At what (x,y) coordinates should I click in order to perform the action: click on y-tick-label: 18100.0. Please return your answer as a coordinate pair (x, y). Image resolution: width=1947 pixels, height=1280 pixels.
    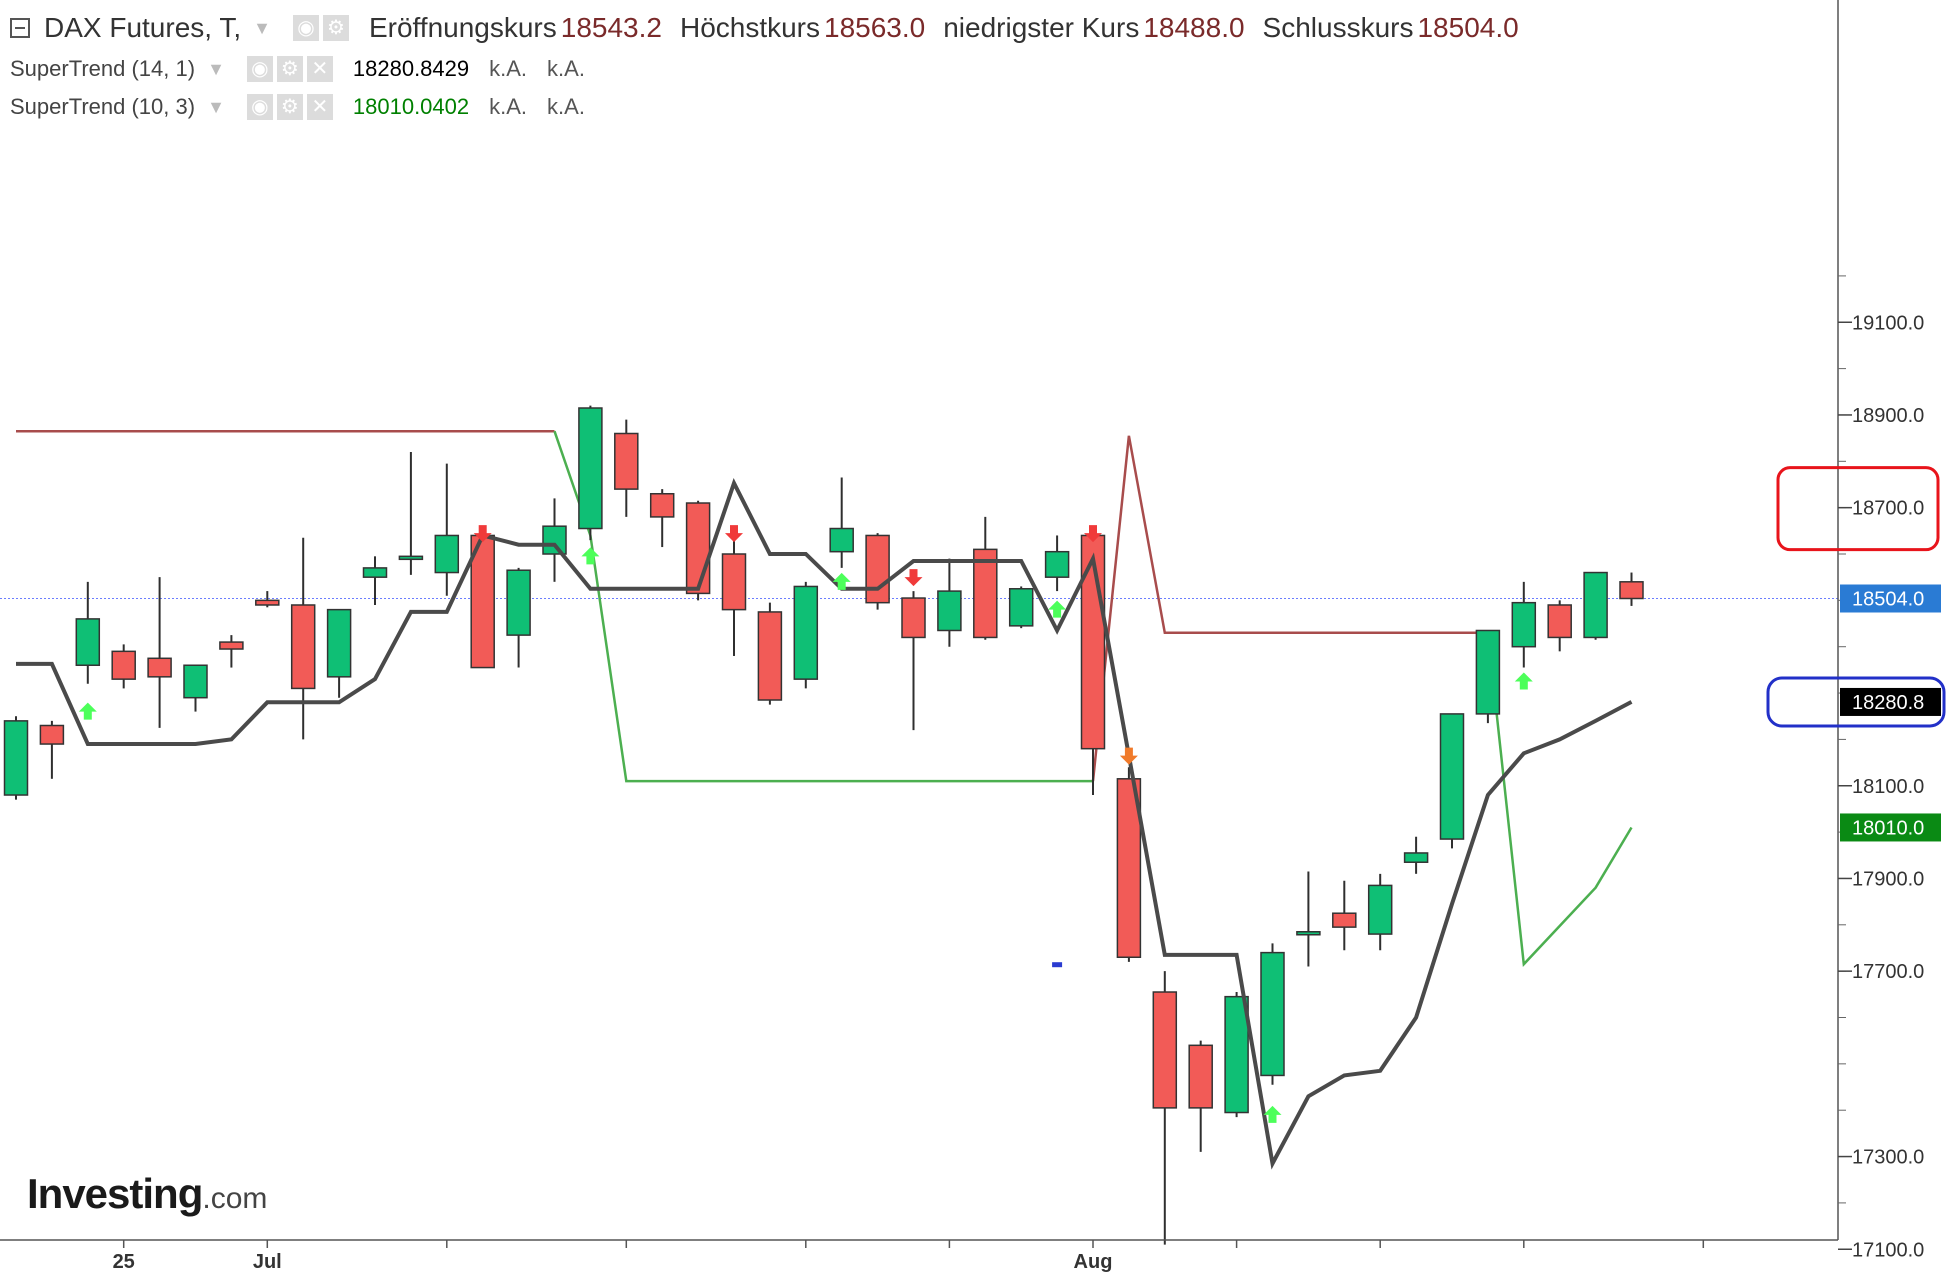
    Looking at the image, I should click on (1888, 787).